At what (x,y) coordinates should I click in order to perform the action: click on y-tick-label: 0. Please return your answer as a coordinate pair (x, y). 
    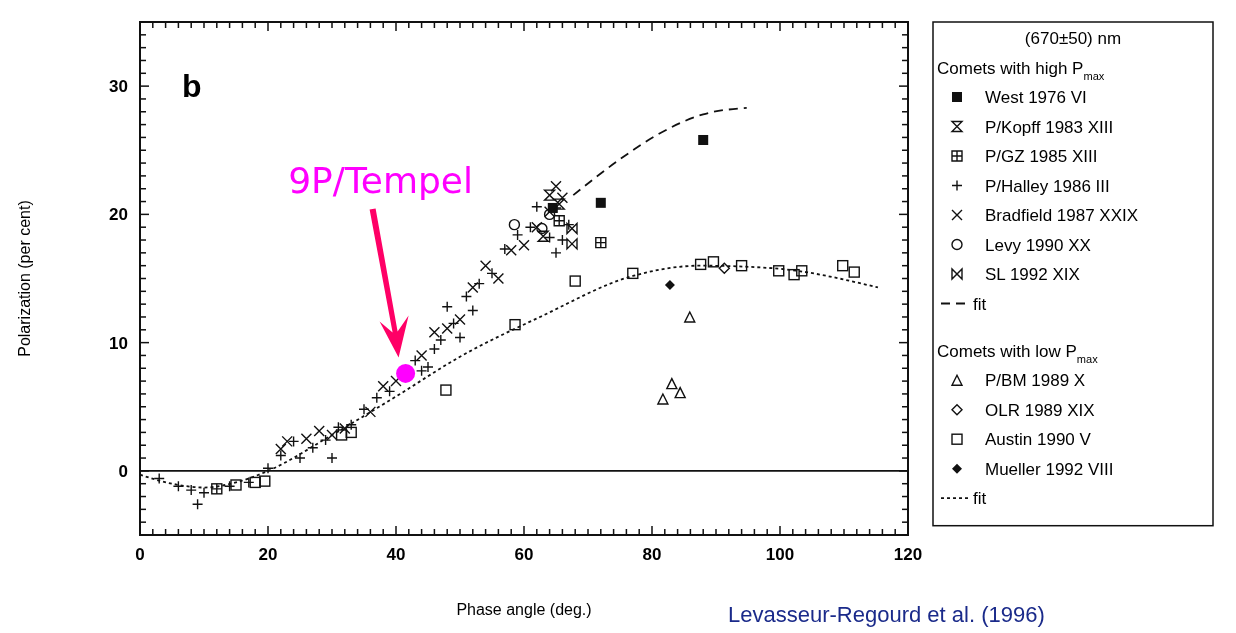
    Looking at the image, I should click on (123, 471).